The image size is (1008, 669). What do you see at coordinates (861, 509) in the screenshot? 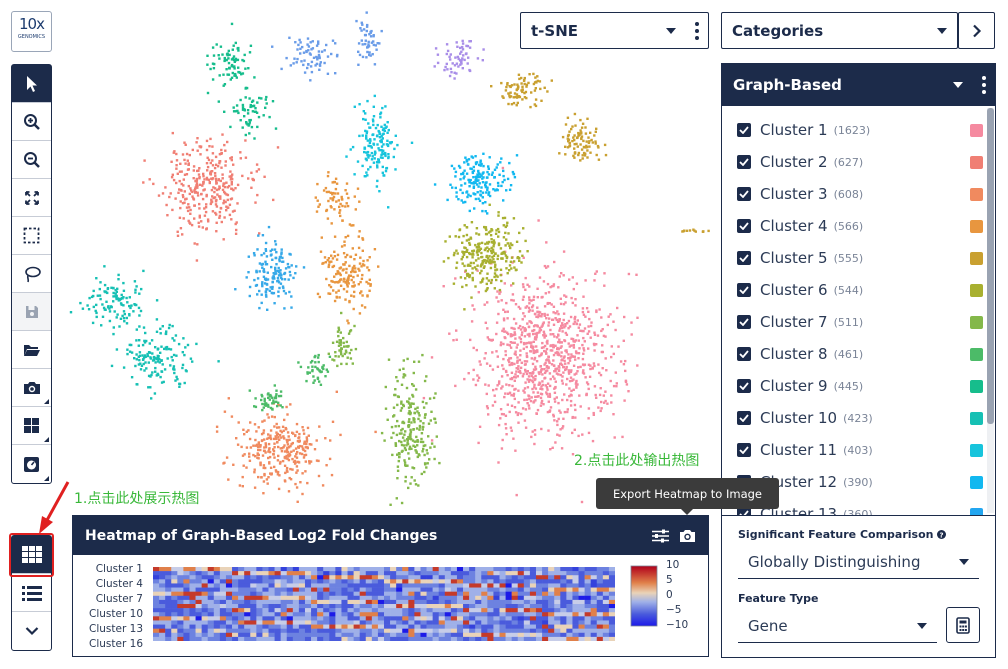
I see `cluster-item: Cluster 13 (360)` at bounding box center [861, 509].